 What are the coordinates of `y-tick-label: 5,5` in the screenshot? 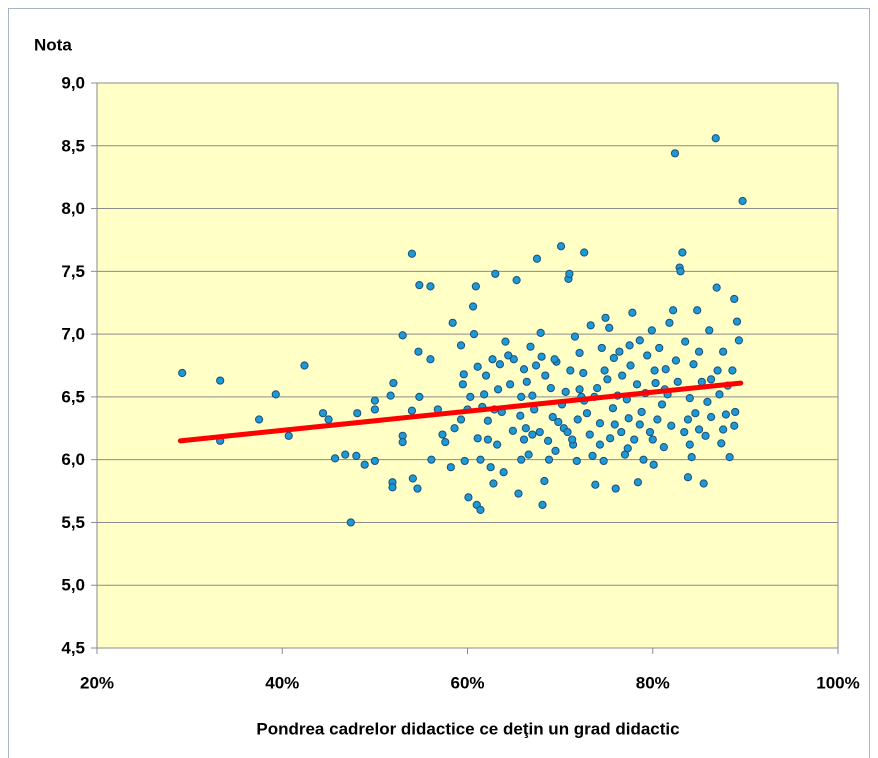 It's located at (73, 522).